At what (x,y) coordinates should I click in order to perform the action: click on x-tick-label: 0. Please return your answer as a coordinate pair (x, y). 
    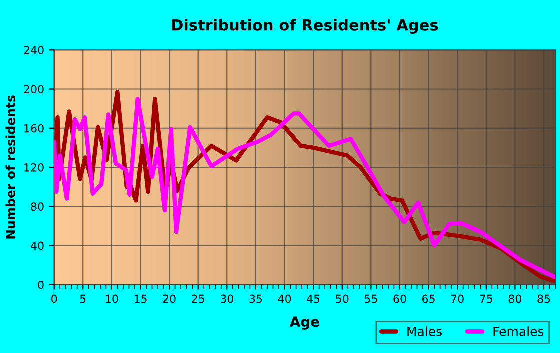
    Looking at the image, I should click on (55, 299).